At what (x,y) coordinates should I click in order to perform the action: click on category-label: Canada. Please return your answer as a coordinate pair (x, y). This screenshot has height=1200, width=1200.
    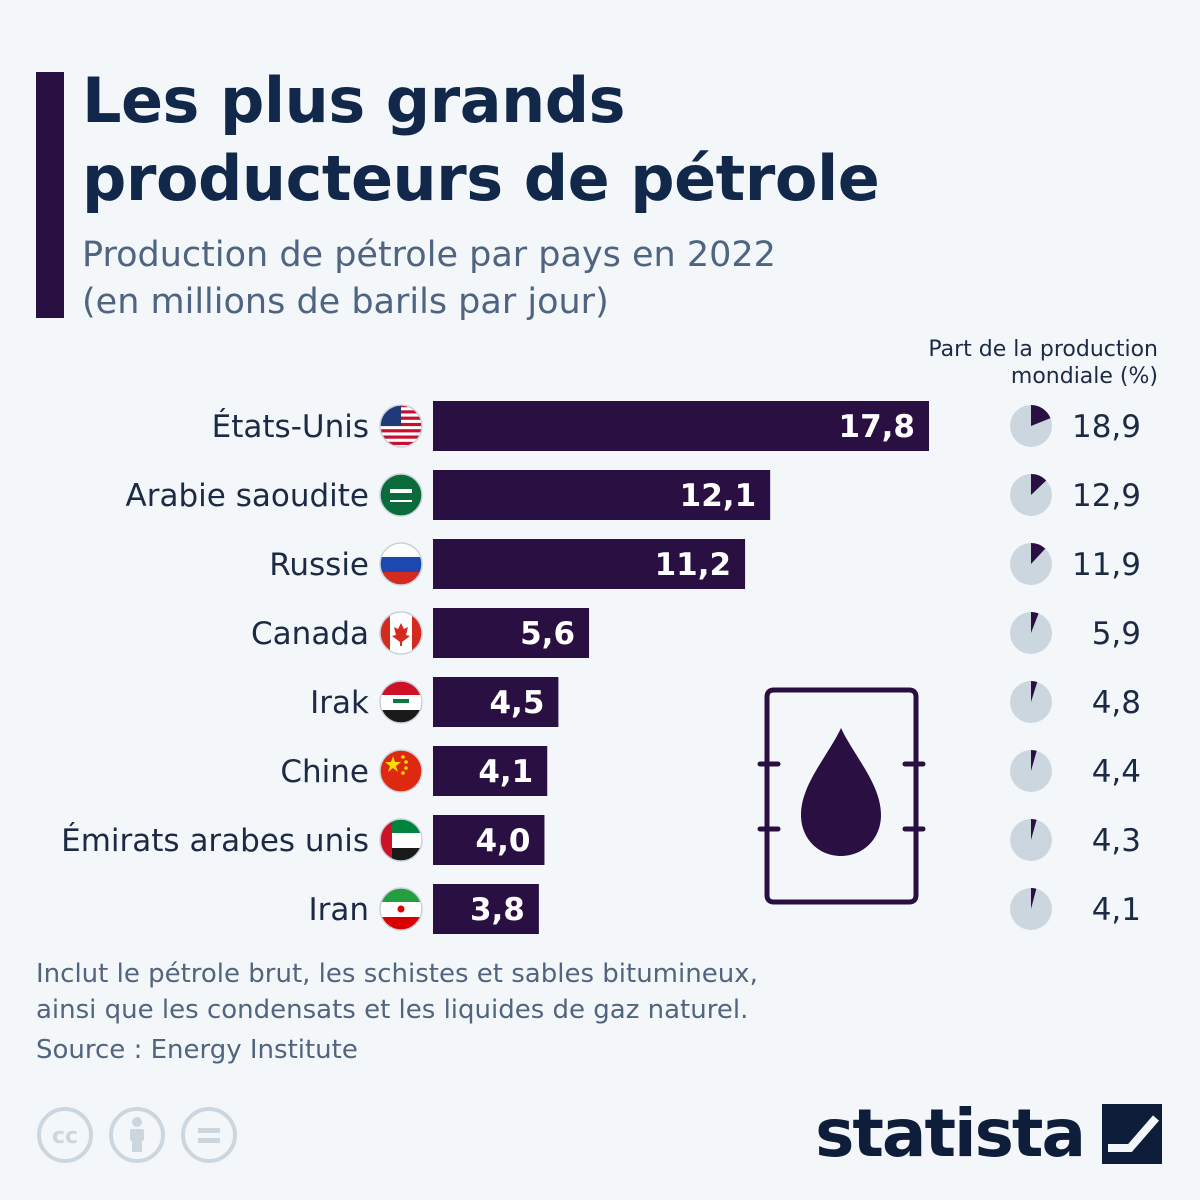
    Looking at the image, I should click on (310, 634).